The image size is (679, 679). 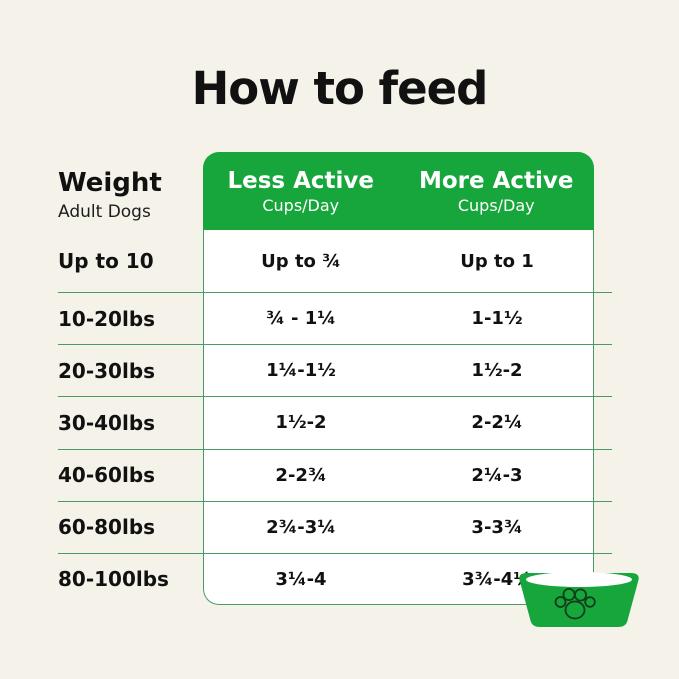 I want to click on column-header-more-active: More Active Cups/Day, so click(x=497, y=191).